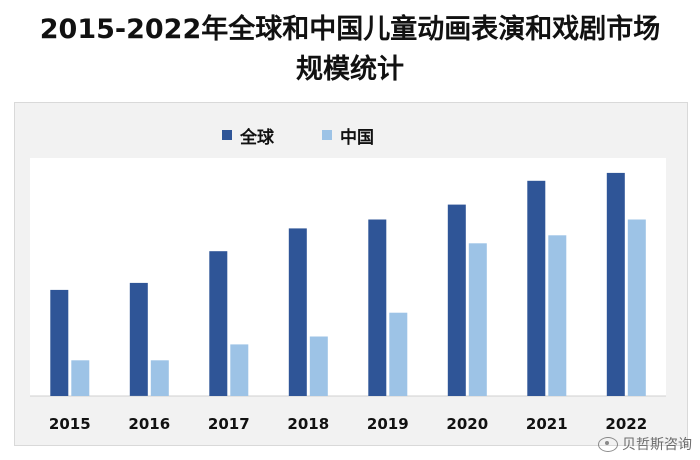  What do you see at coordinates (229, 424) in the screenshot?
I see `x-tick-label-2017: 2017` at bounding box center [229, 424].